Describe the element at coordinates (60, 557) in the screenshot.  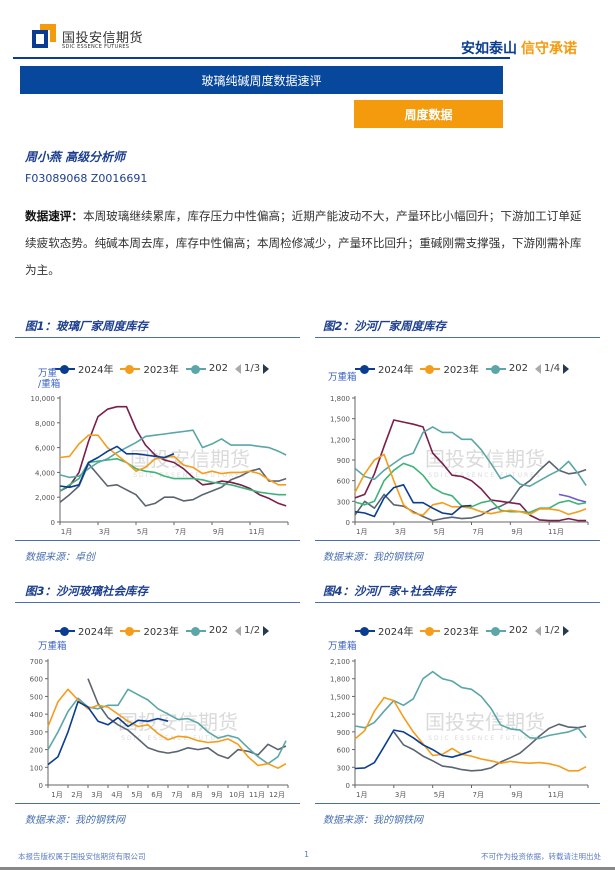
I see `data-source: 数据来源：卓创` at that location.